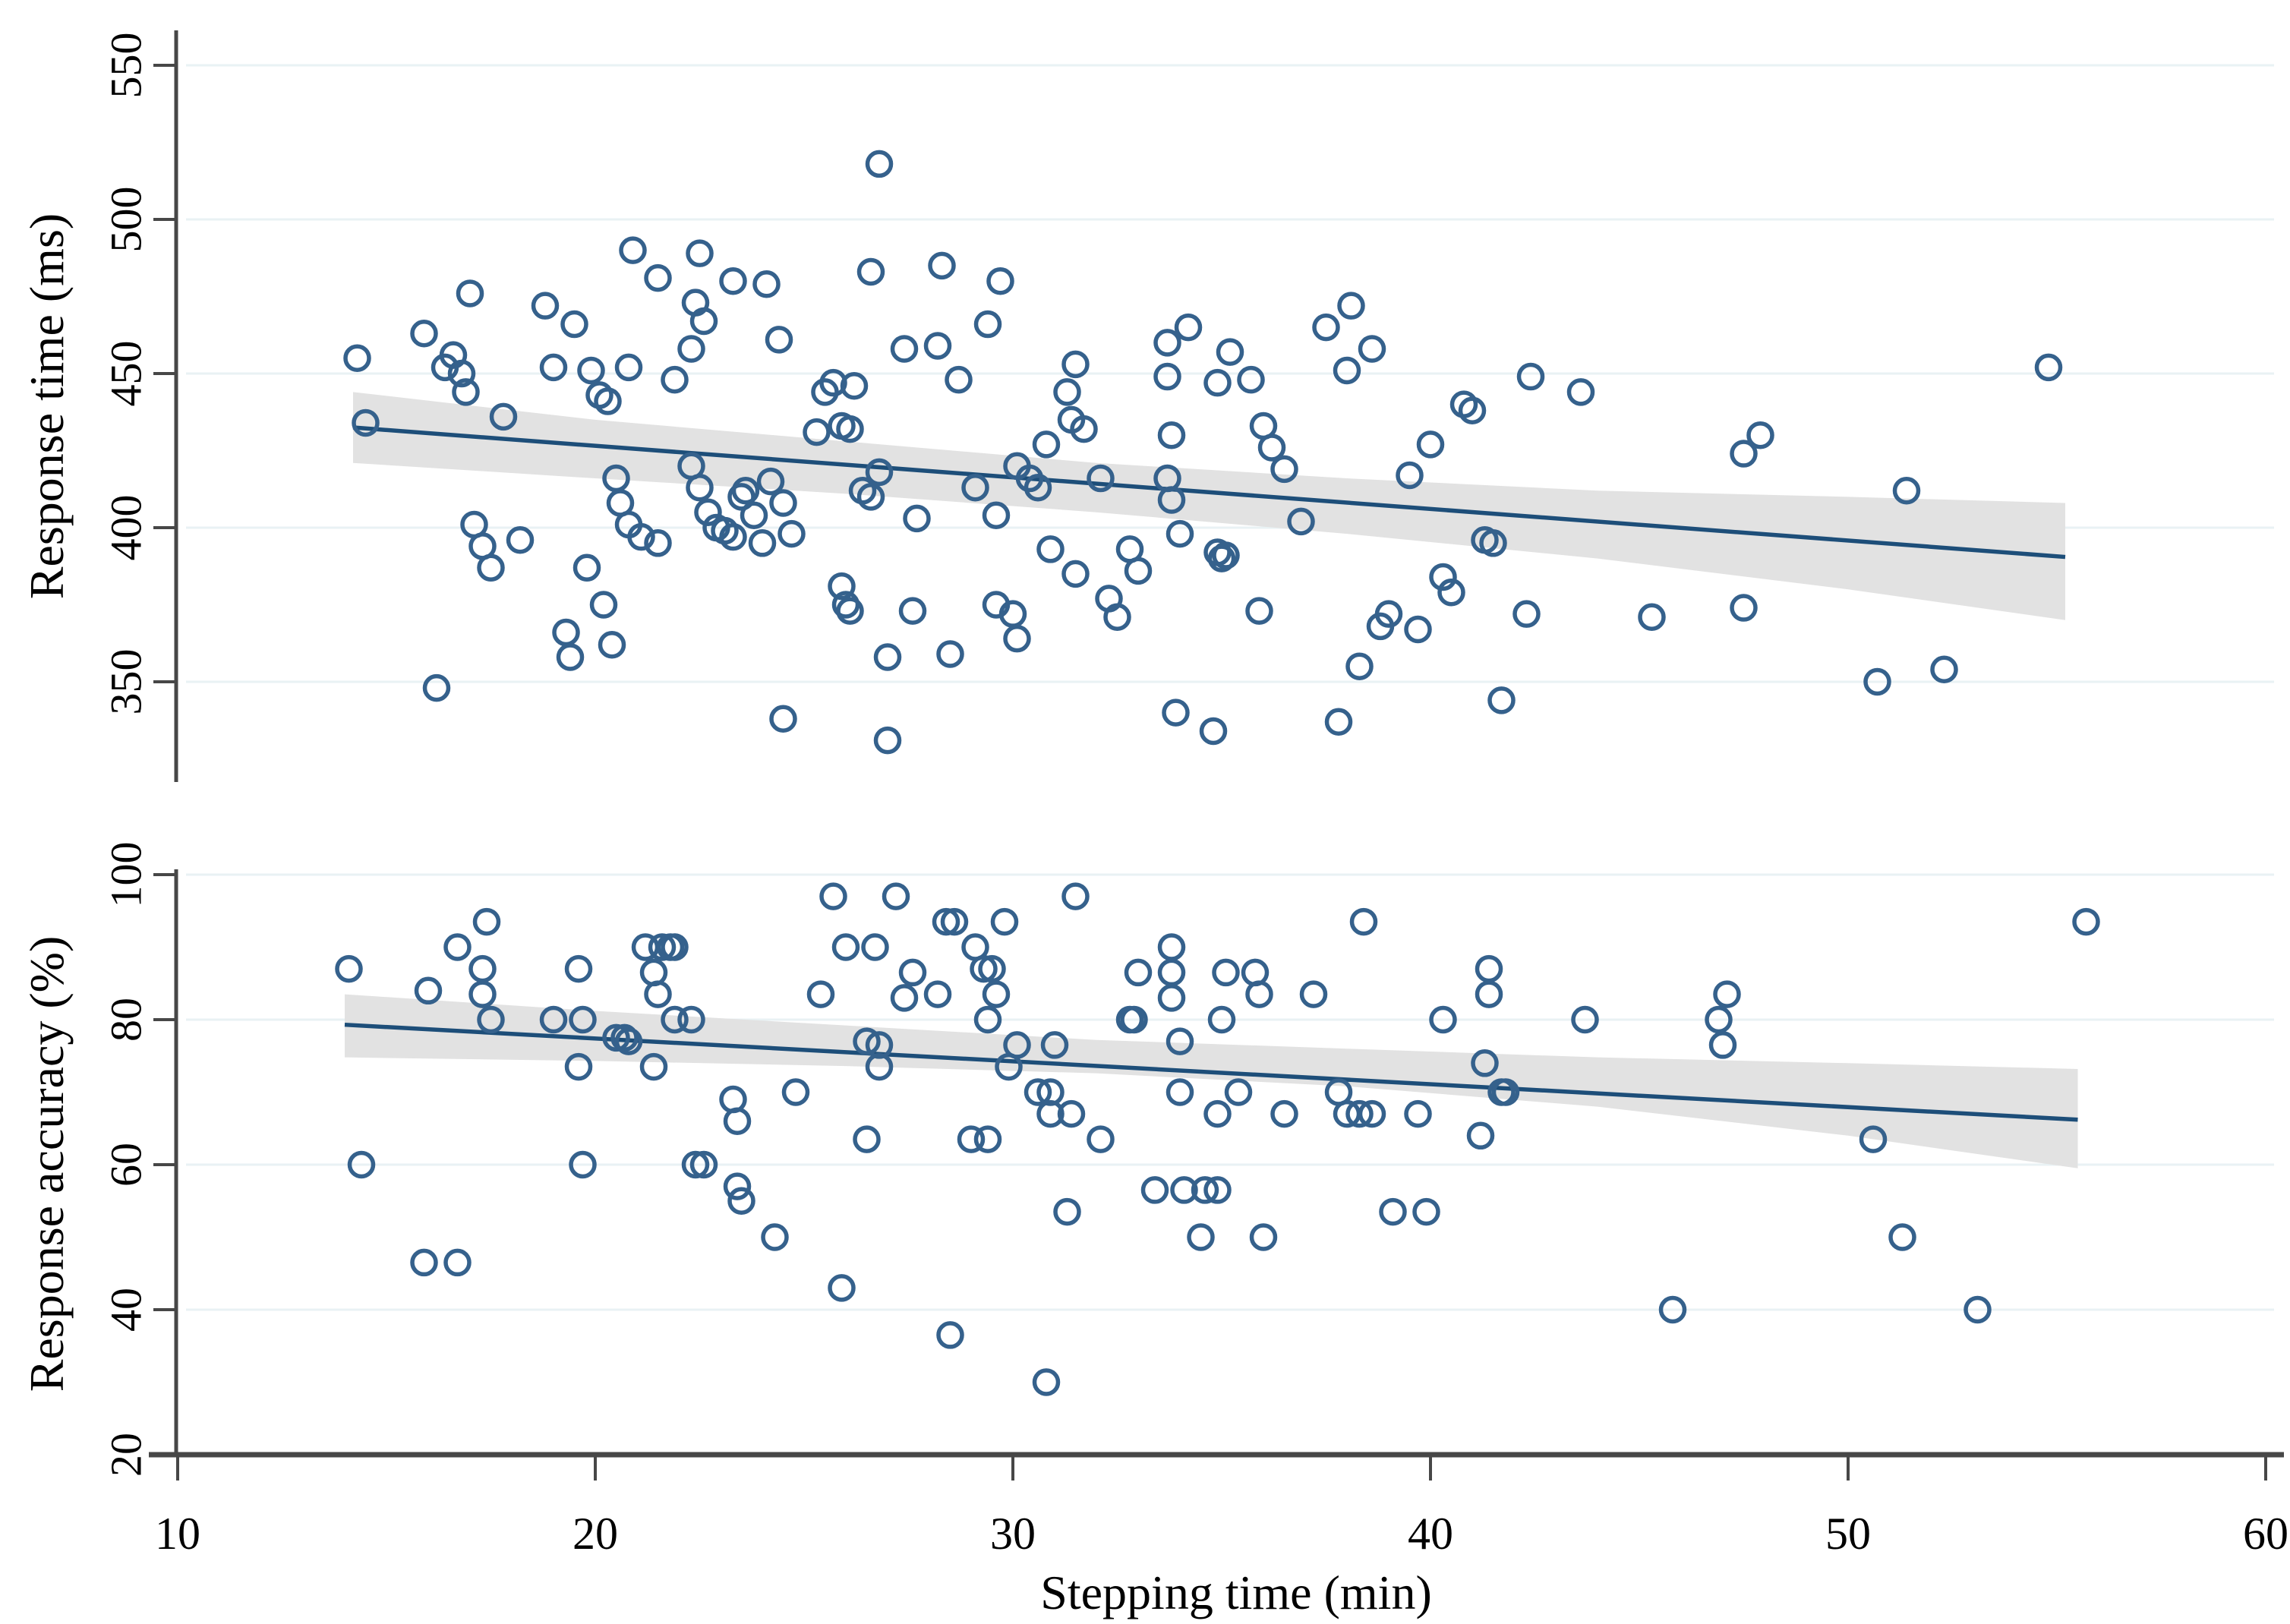 This screenshot has width=2290, height=1624. I want to click on y-tick-label: 450, so click(125, 374).